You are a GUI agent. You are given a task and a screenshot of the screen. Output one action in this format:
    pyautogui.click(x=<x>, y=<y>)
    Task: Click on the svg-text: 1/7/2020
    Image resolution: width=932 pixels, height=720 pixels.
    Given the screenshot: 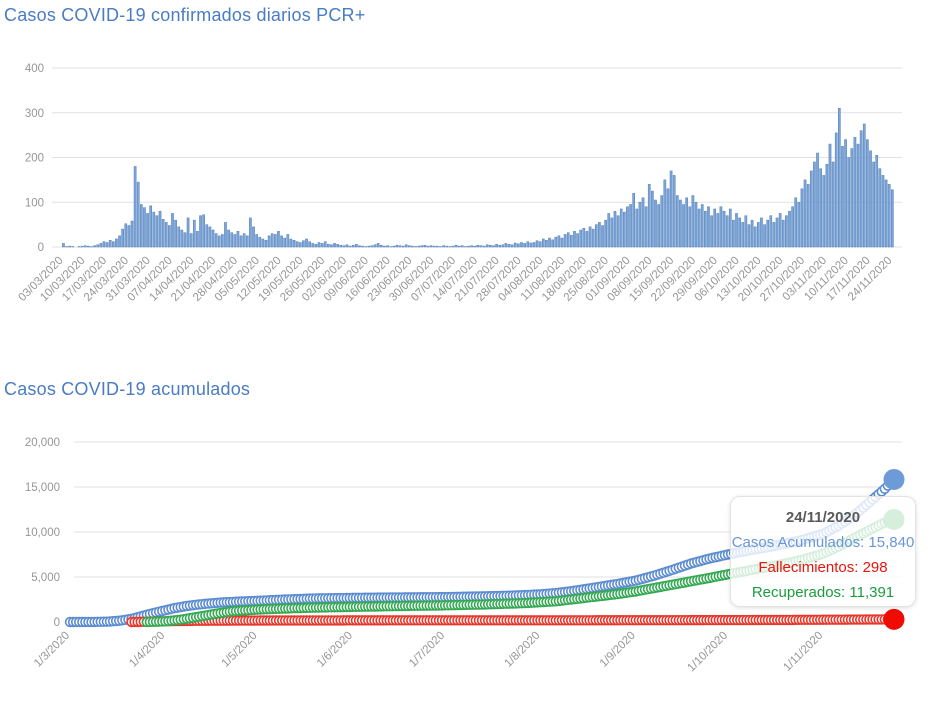 What is the action you would take?
    pyautogui.click(x=427, y=650)
    